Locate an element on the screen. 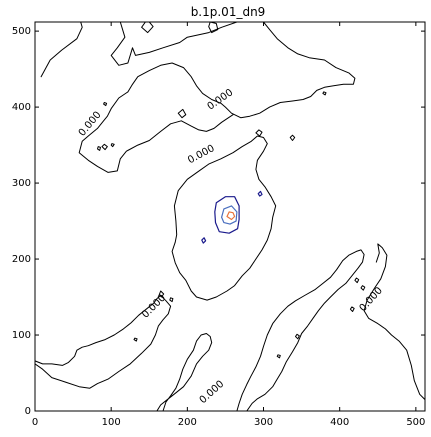 Image resolution: width=431 pixels, height=437 pixels. y-tick-label-200: 200 is located at coordinates (21, 259).